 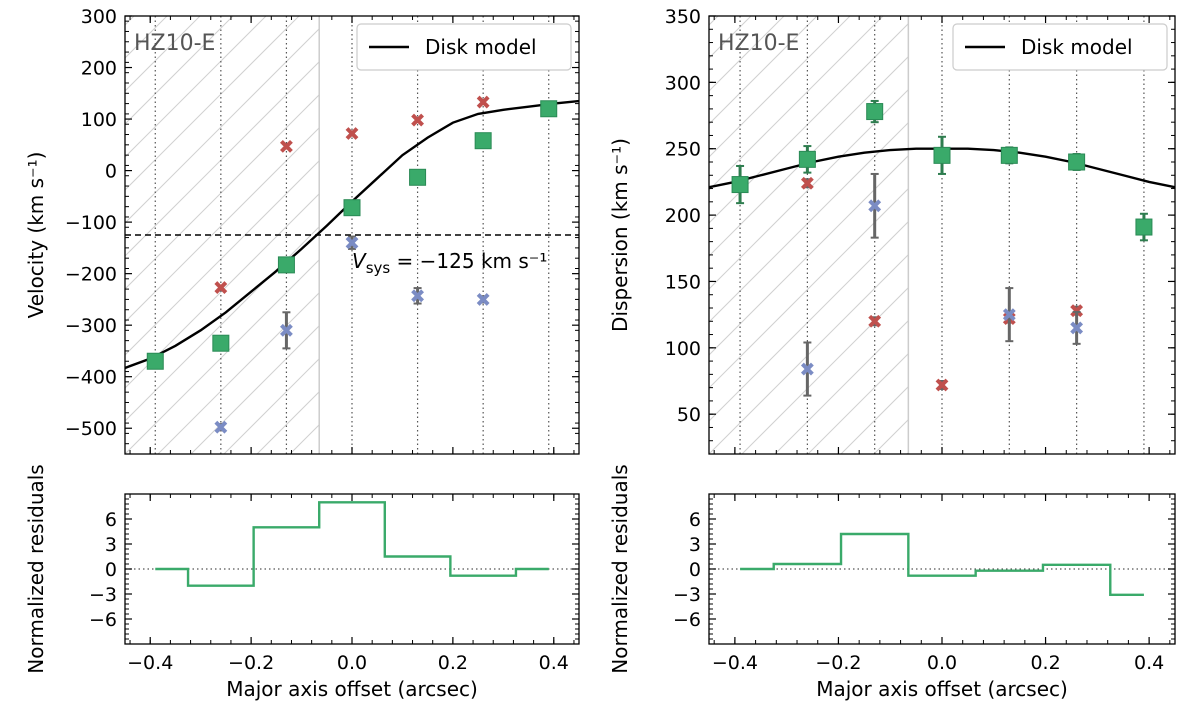 I want to click on systemic-velocity-label: Vsys = −125 km s⁻¹, so click(x=449, y=263).